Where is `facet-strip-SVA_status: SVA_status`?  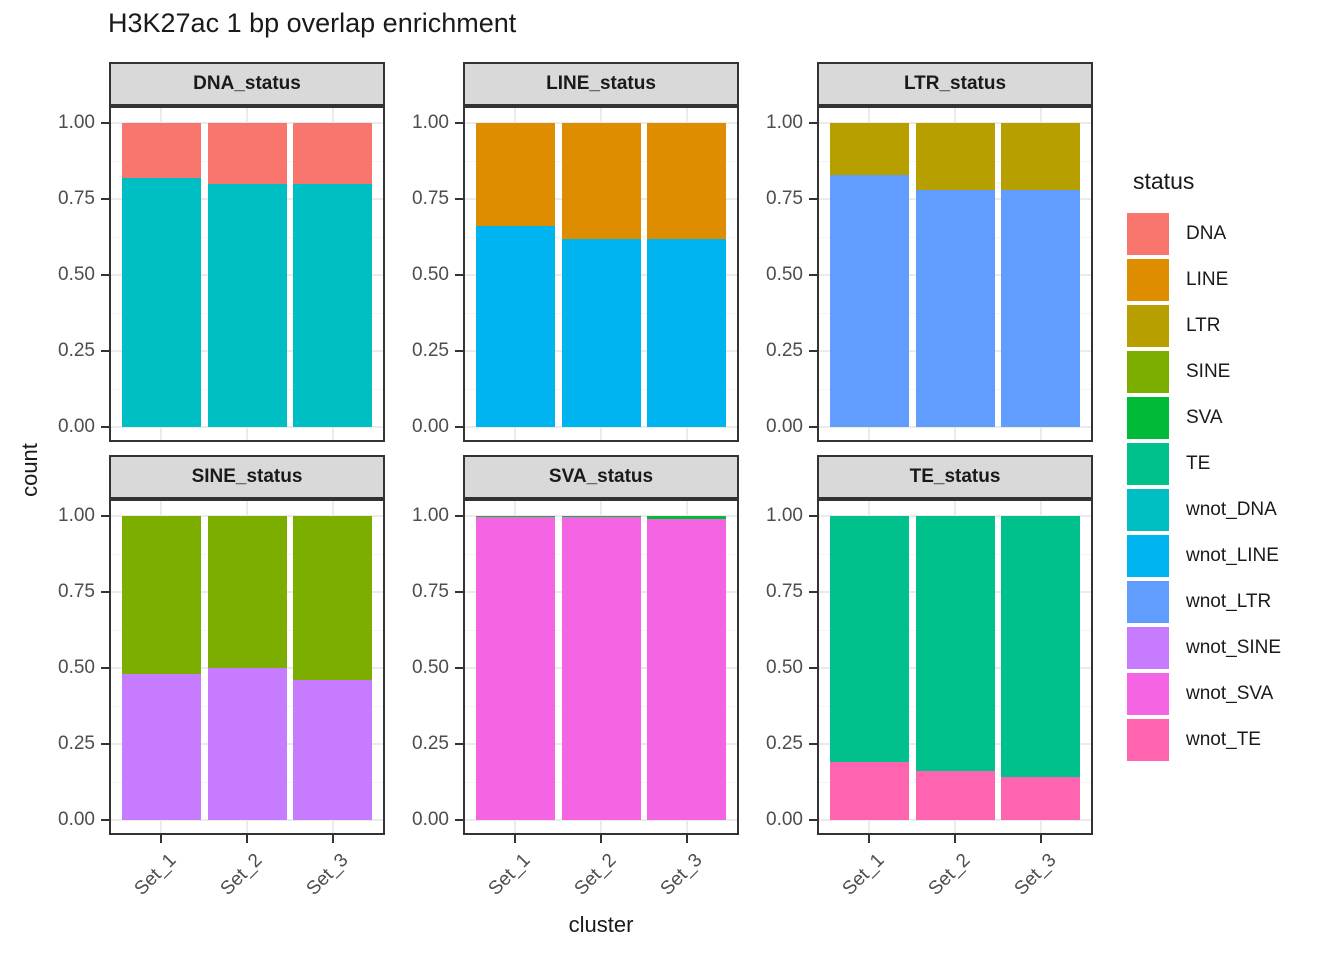
facet-strip-SVA_status: SVA_status is located at coordinates (601, 477).